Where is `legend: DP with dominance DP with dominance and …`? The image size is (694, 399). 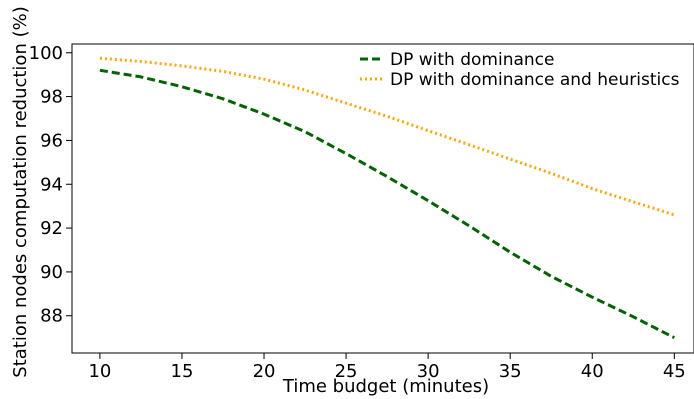 legend: DP with dominance DP with dominance and … is located at coordinates (520, 70).